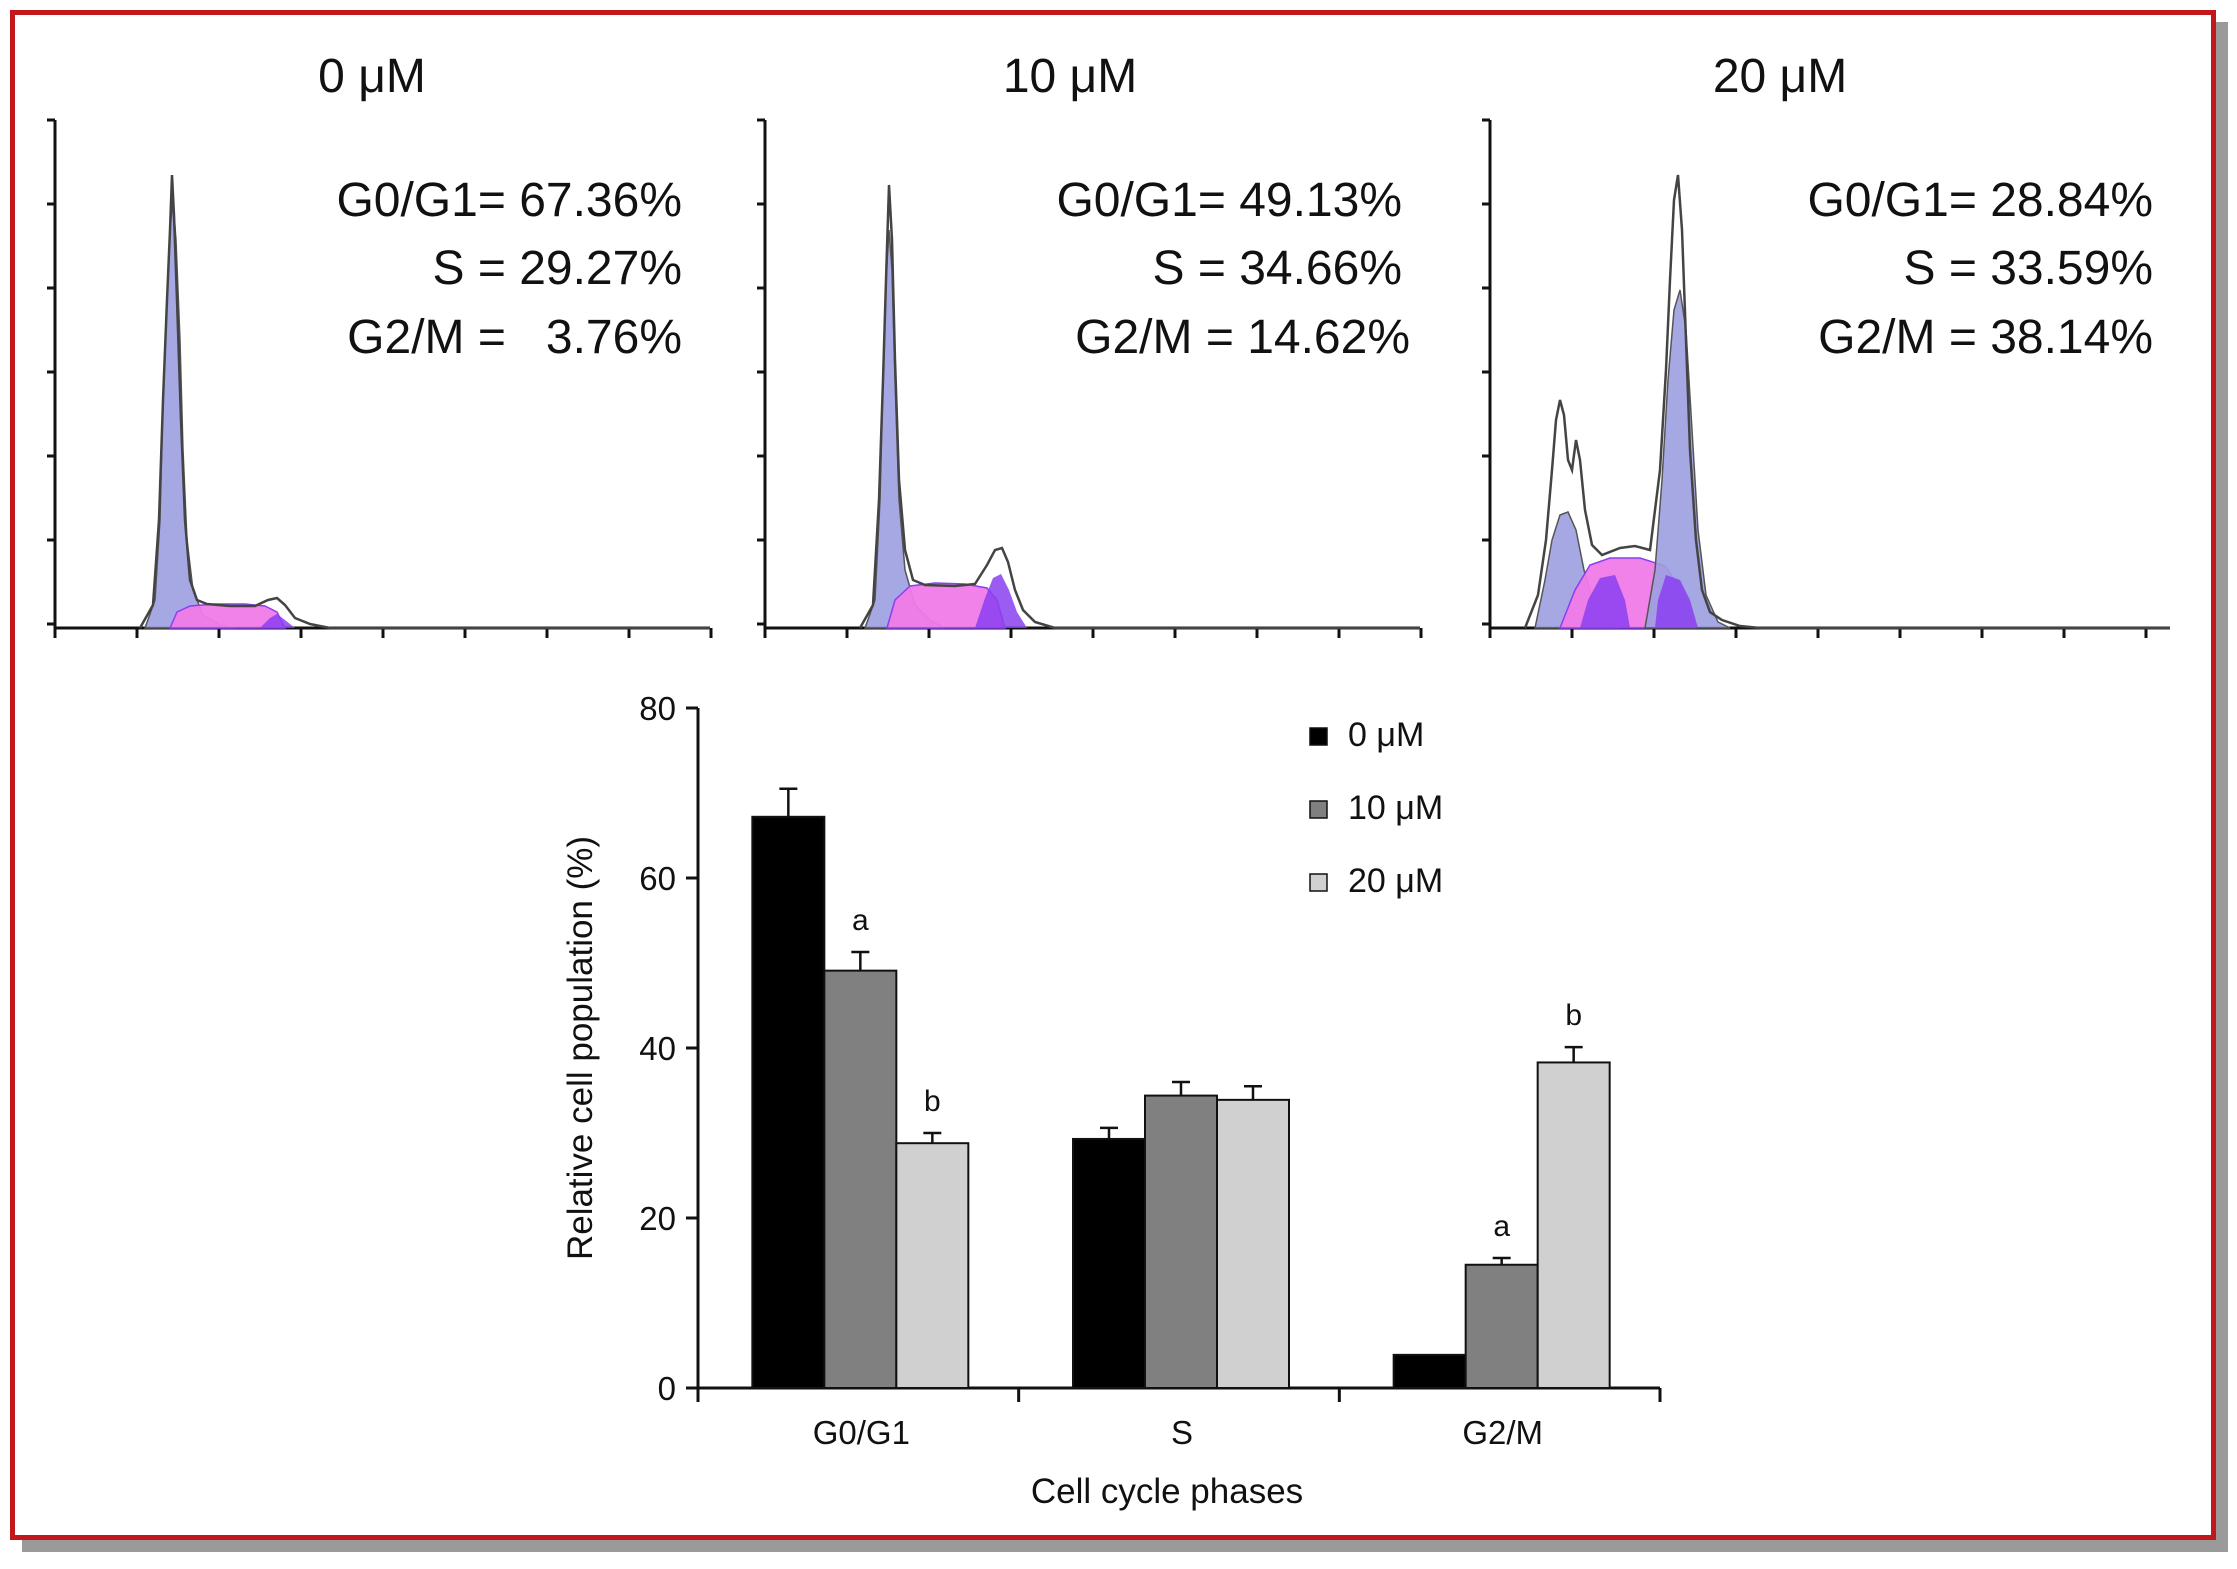 The width and height of the screenshot is (2237, 1569). I want to click on stat-g2m-0um: G2/M = 3.76%, so click(514, 337).